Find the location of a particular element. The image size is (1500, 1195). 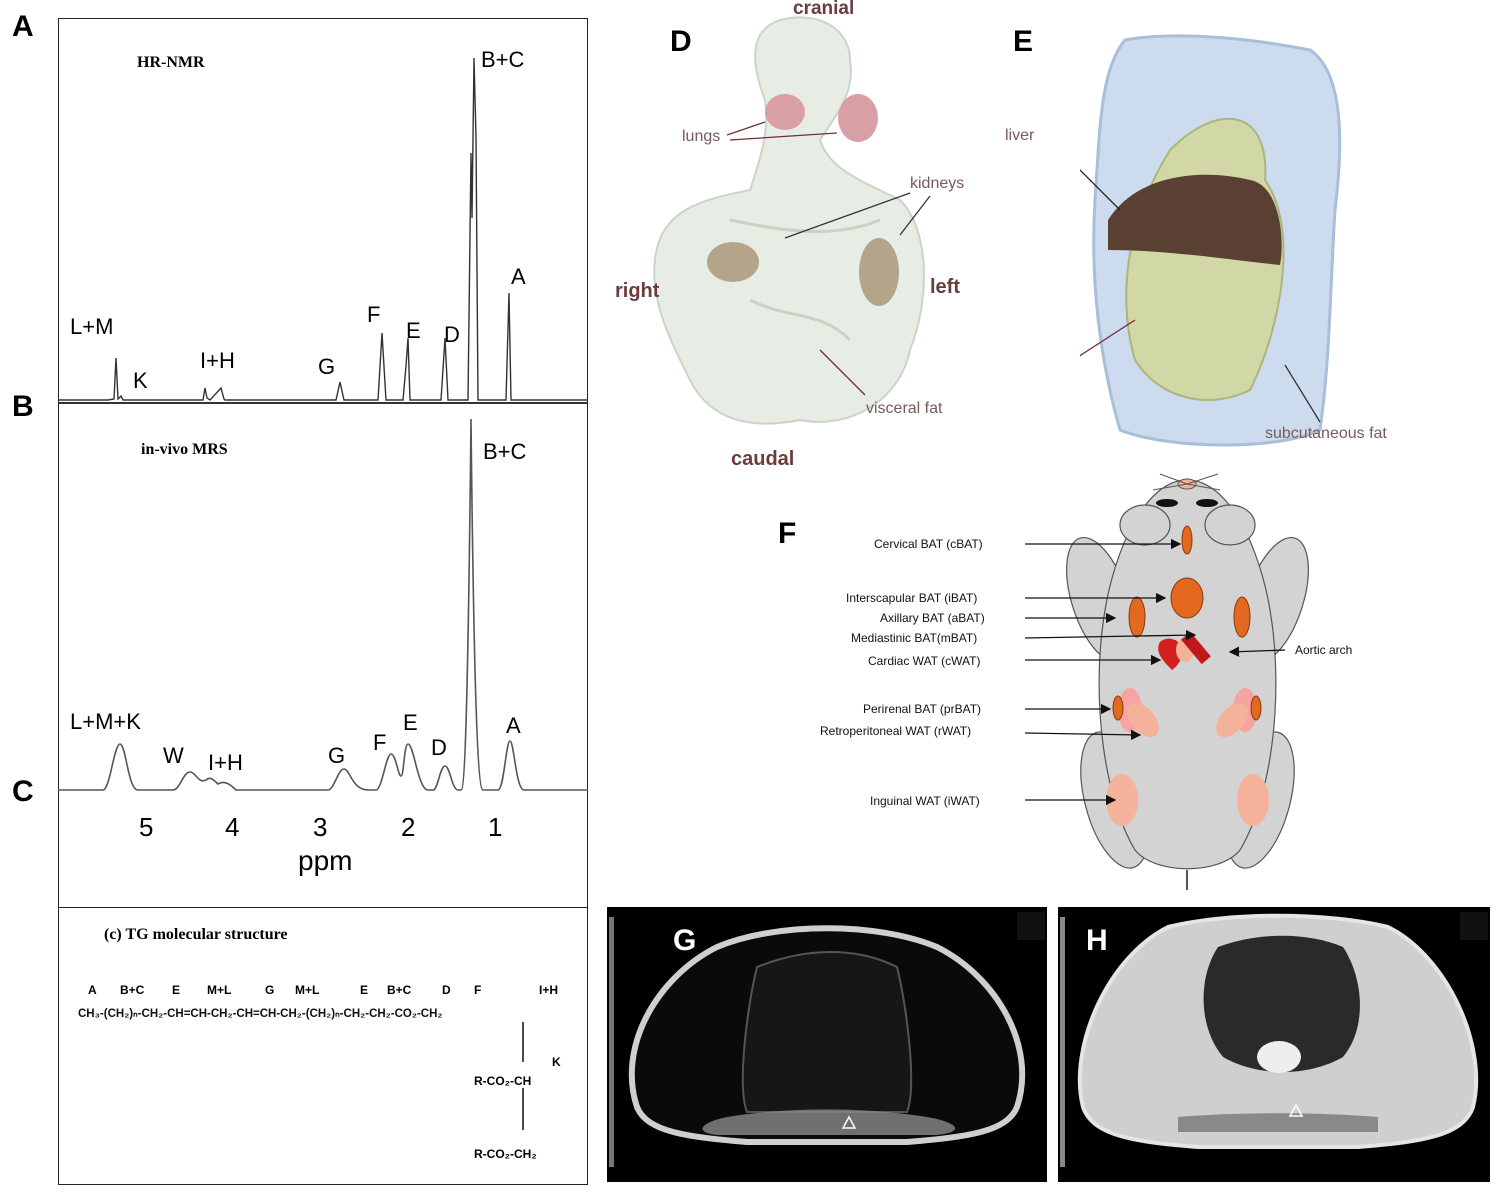

label-kidneys: kidneys is located at coordinates (937, 183).